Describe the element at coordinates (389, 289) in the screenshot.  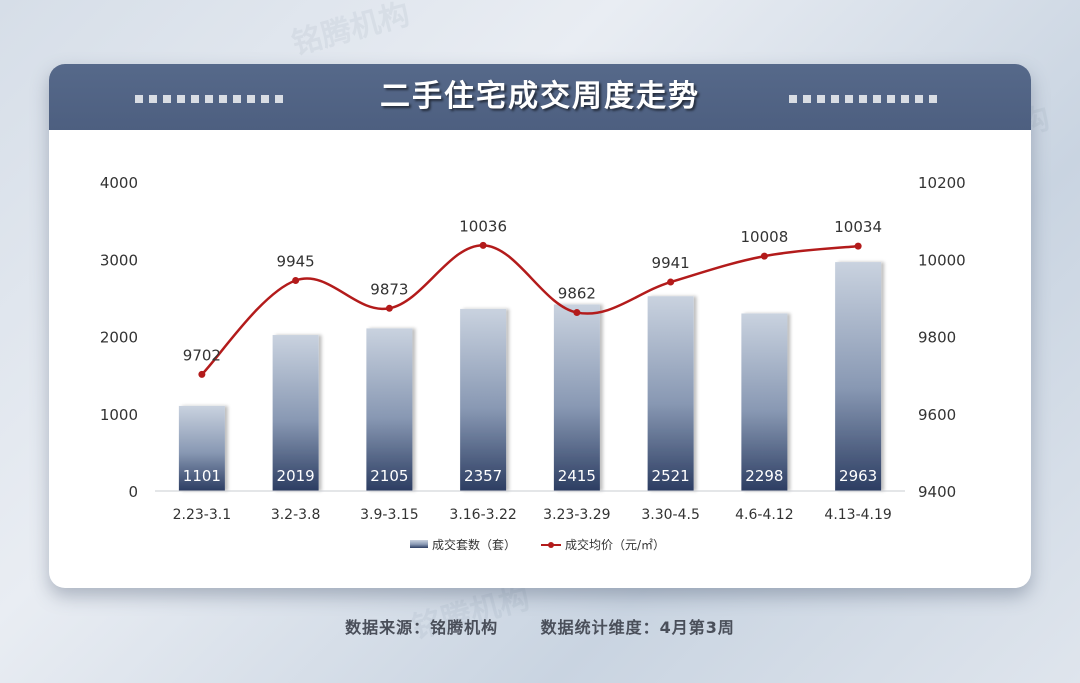
I see `price-value-label: 9873` at that location.